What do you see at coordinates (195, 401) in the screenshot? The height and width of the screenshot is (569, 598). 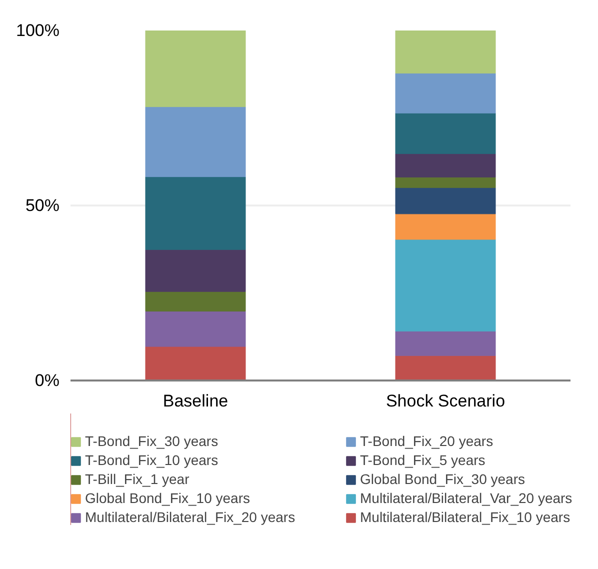 I see `x-tick-label: Baseline` at bounding box center [195, 401].